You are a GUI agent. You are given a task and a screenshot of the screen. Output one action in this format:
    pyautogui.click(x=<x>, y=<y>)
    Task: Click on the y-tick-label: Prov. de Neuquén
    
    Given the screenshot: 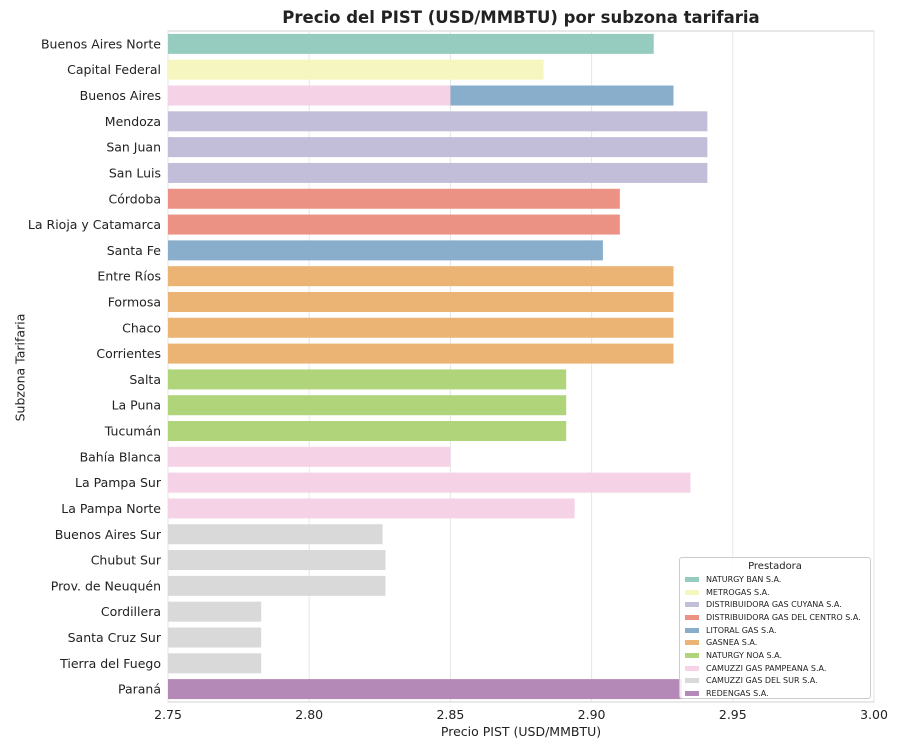 What is the action you would take?
    pyautogui.click(x=106, y=585)
    